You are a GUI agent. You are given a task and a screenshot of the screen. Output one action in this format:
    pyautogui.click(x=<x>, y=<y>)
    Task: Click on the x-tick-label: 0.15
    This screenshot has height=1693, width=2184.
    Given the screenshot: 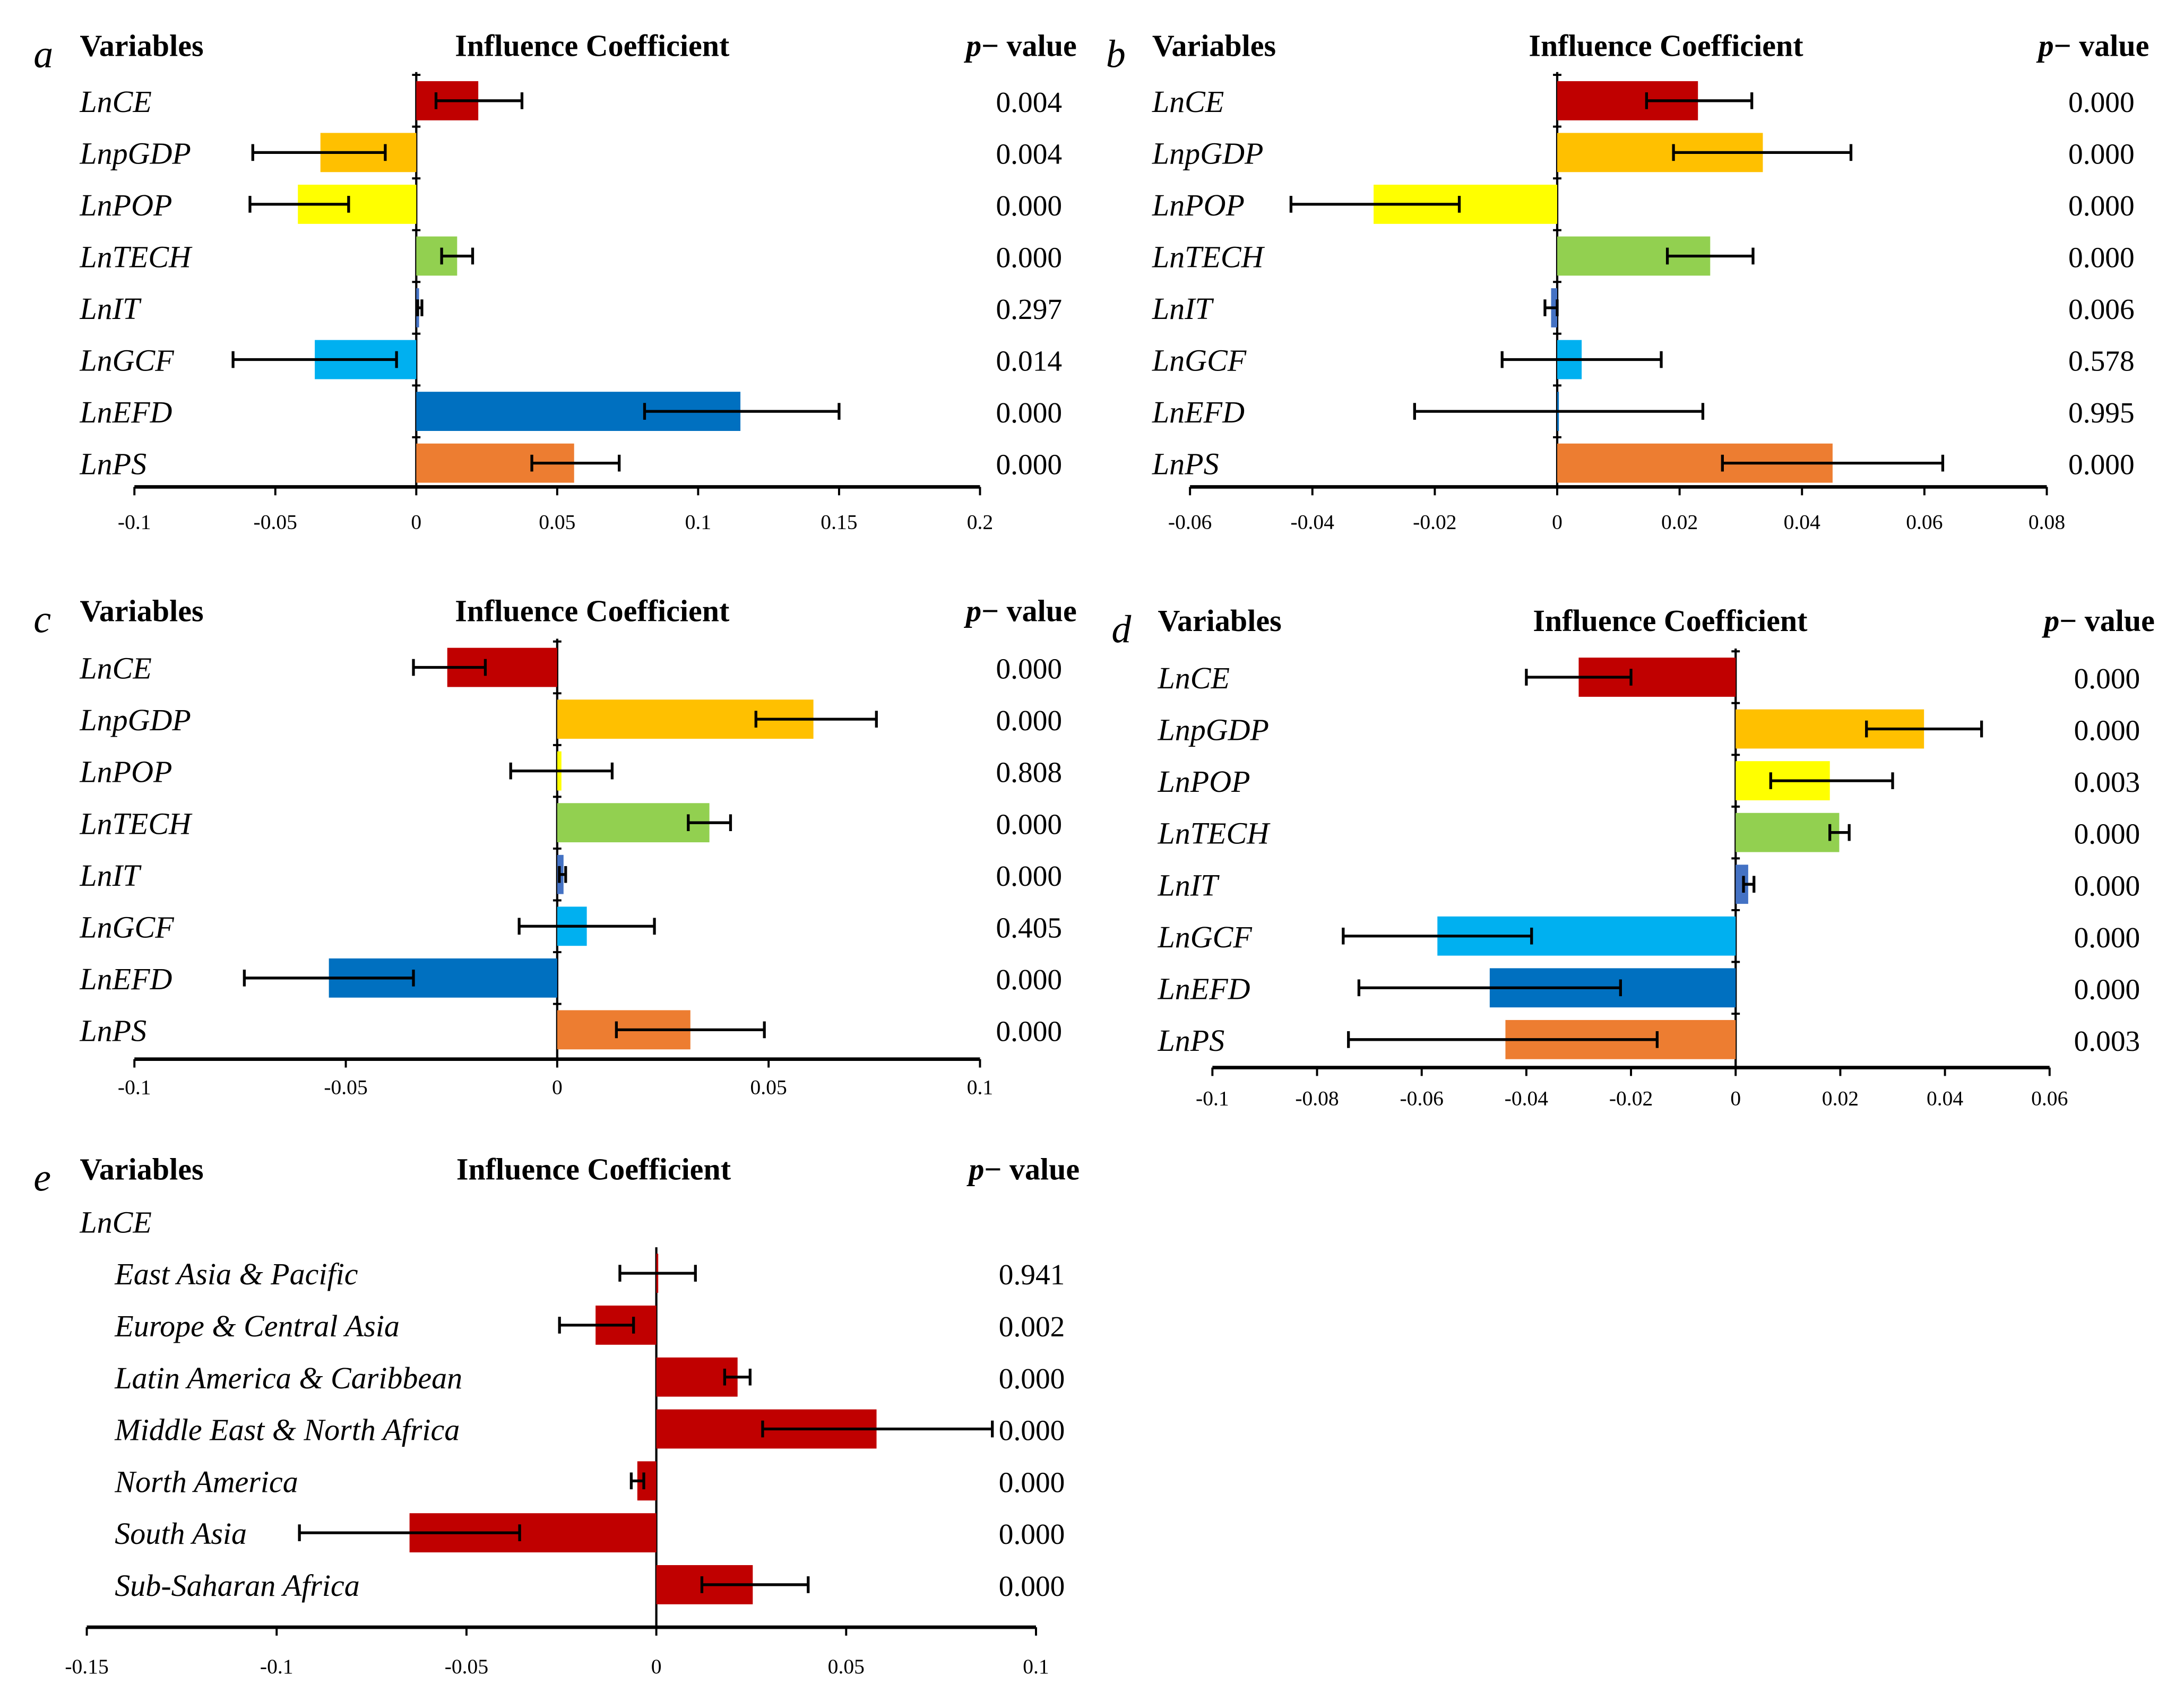 What is the action you would take?
    pyautogui.click(x=839, y=522)
    